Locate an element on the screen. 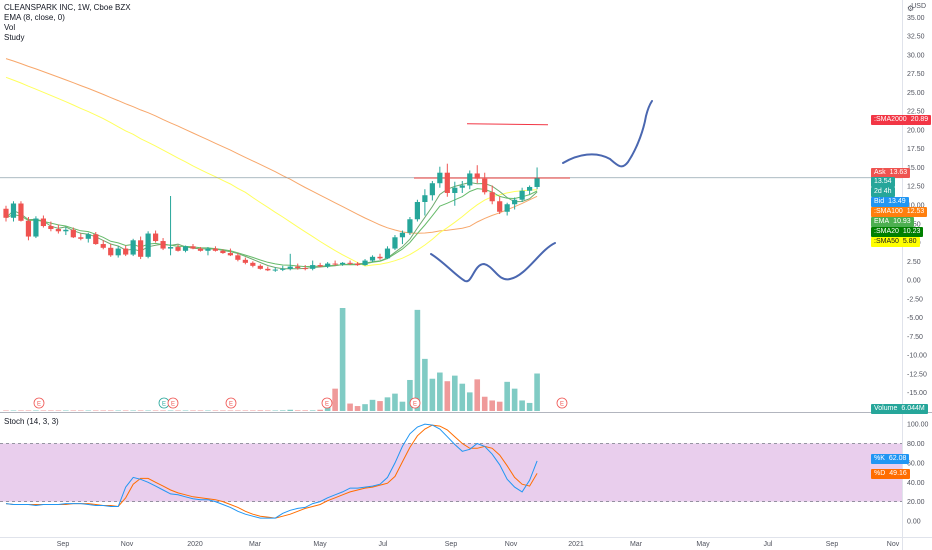 The width and height of the screenshot is (932, 550). badge-value: 49.16 is located at coordinates (898, 473).